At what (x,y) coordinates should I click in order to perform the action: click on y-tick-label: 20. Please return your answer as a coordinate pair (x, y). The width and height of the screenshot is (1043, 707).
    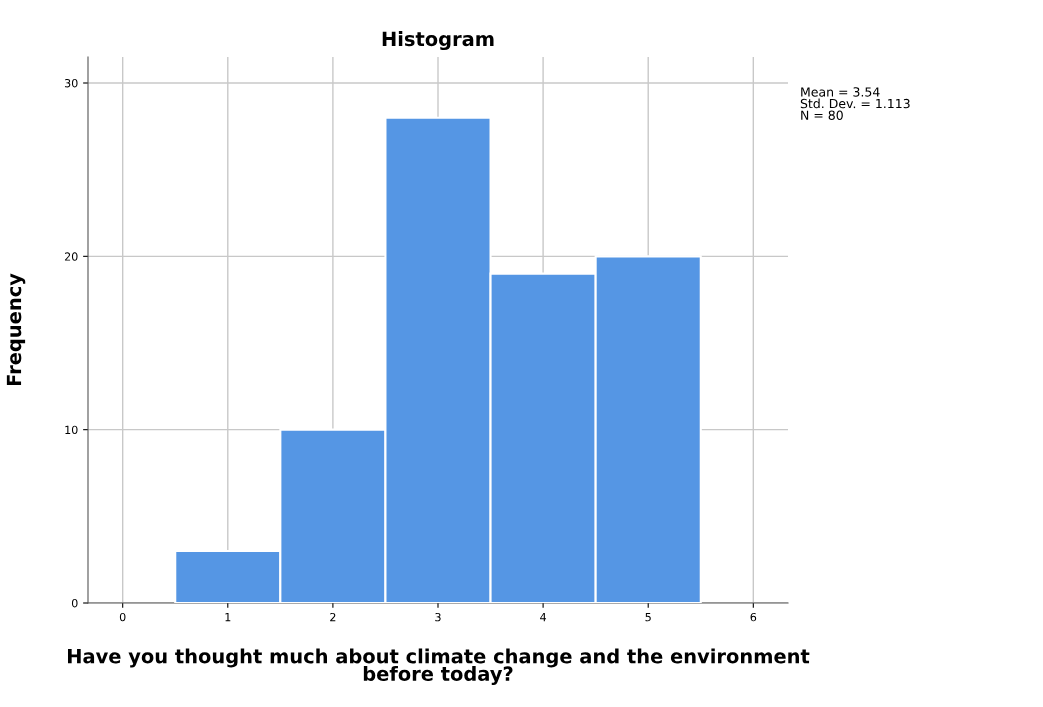
    Looking at the image, I should click on (71, 256).